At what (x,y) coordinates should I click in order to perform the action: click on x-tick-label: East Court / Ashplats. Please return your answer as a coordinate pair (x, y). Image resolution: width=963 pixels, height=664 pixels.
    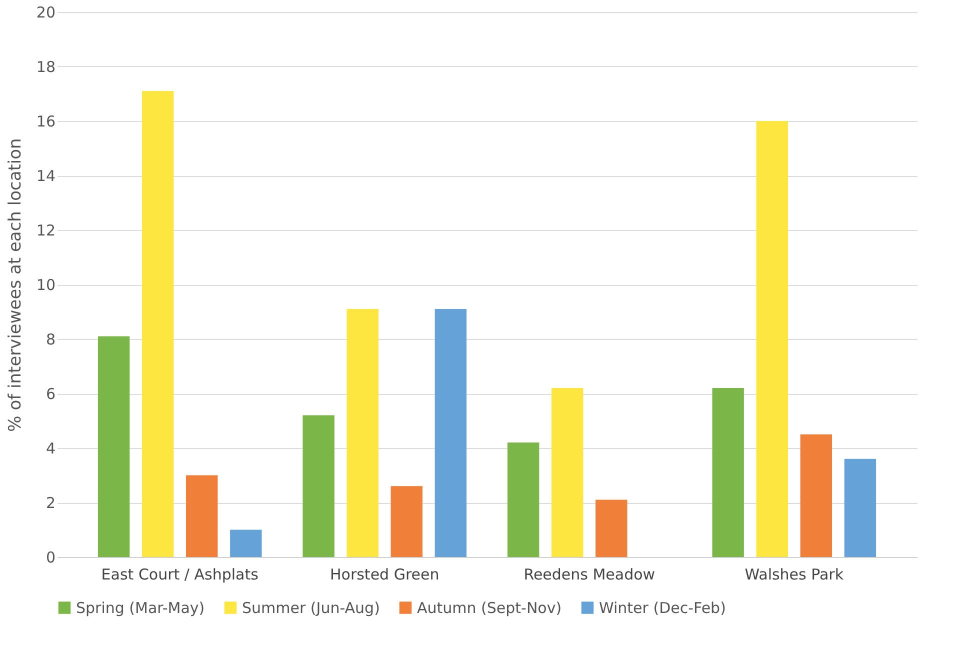
    Looking at the image, I should click on (180, 575).